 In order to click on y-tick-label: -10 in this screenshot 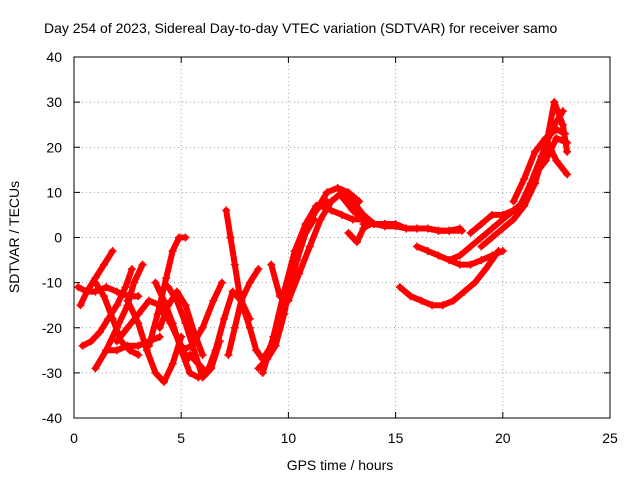, I will do `click(52, 283)`.